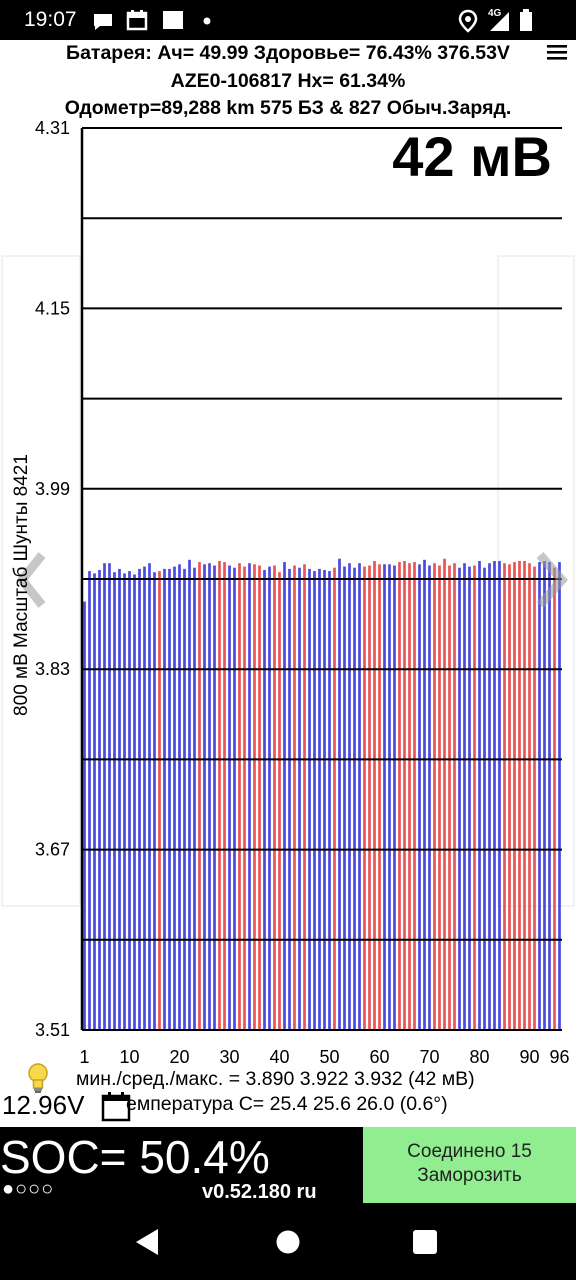 The image size is (576, 1280). I want to click on chat-bubble-icon, so click(103, 22).